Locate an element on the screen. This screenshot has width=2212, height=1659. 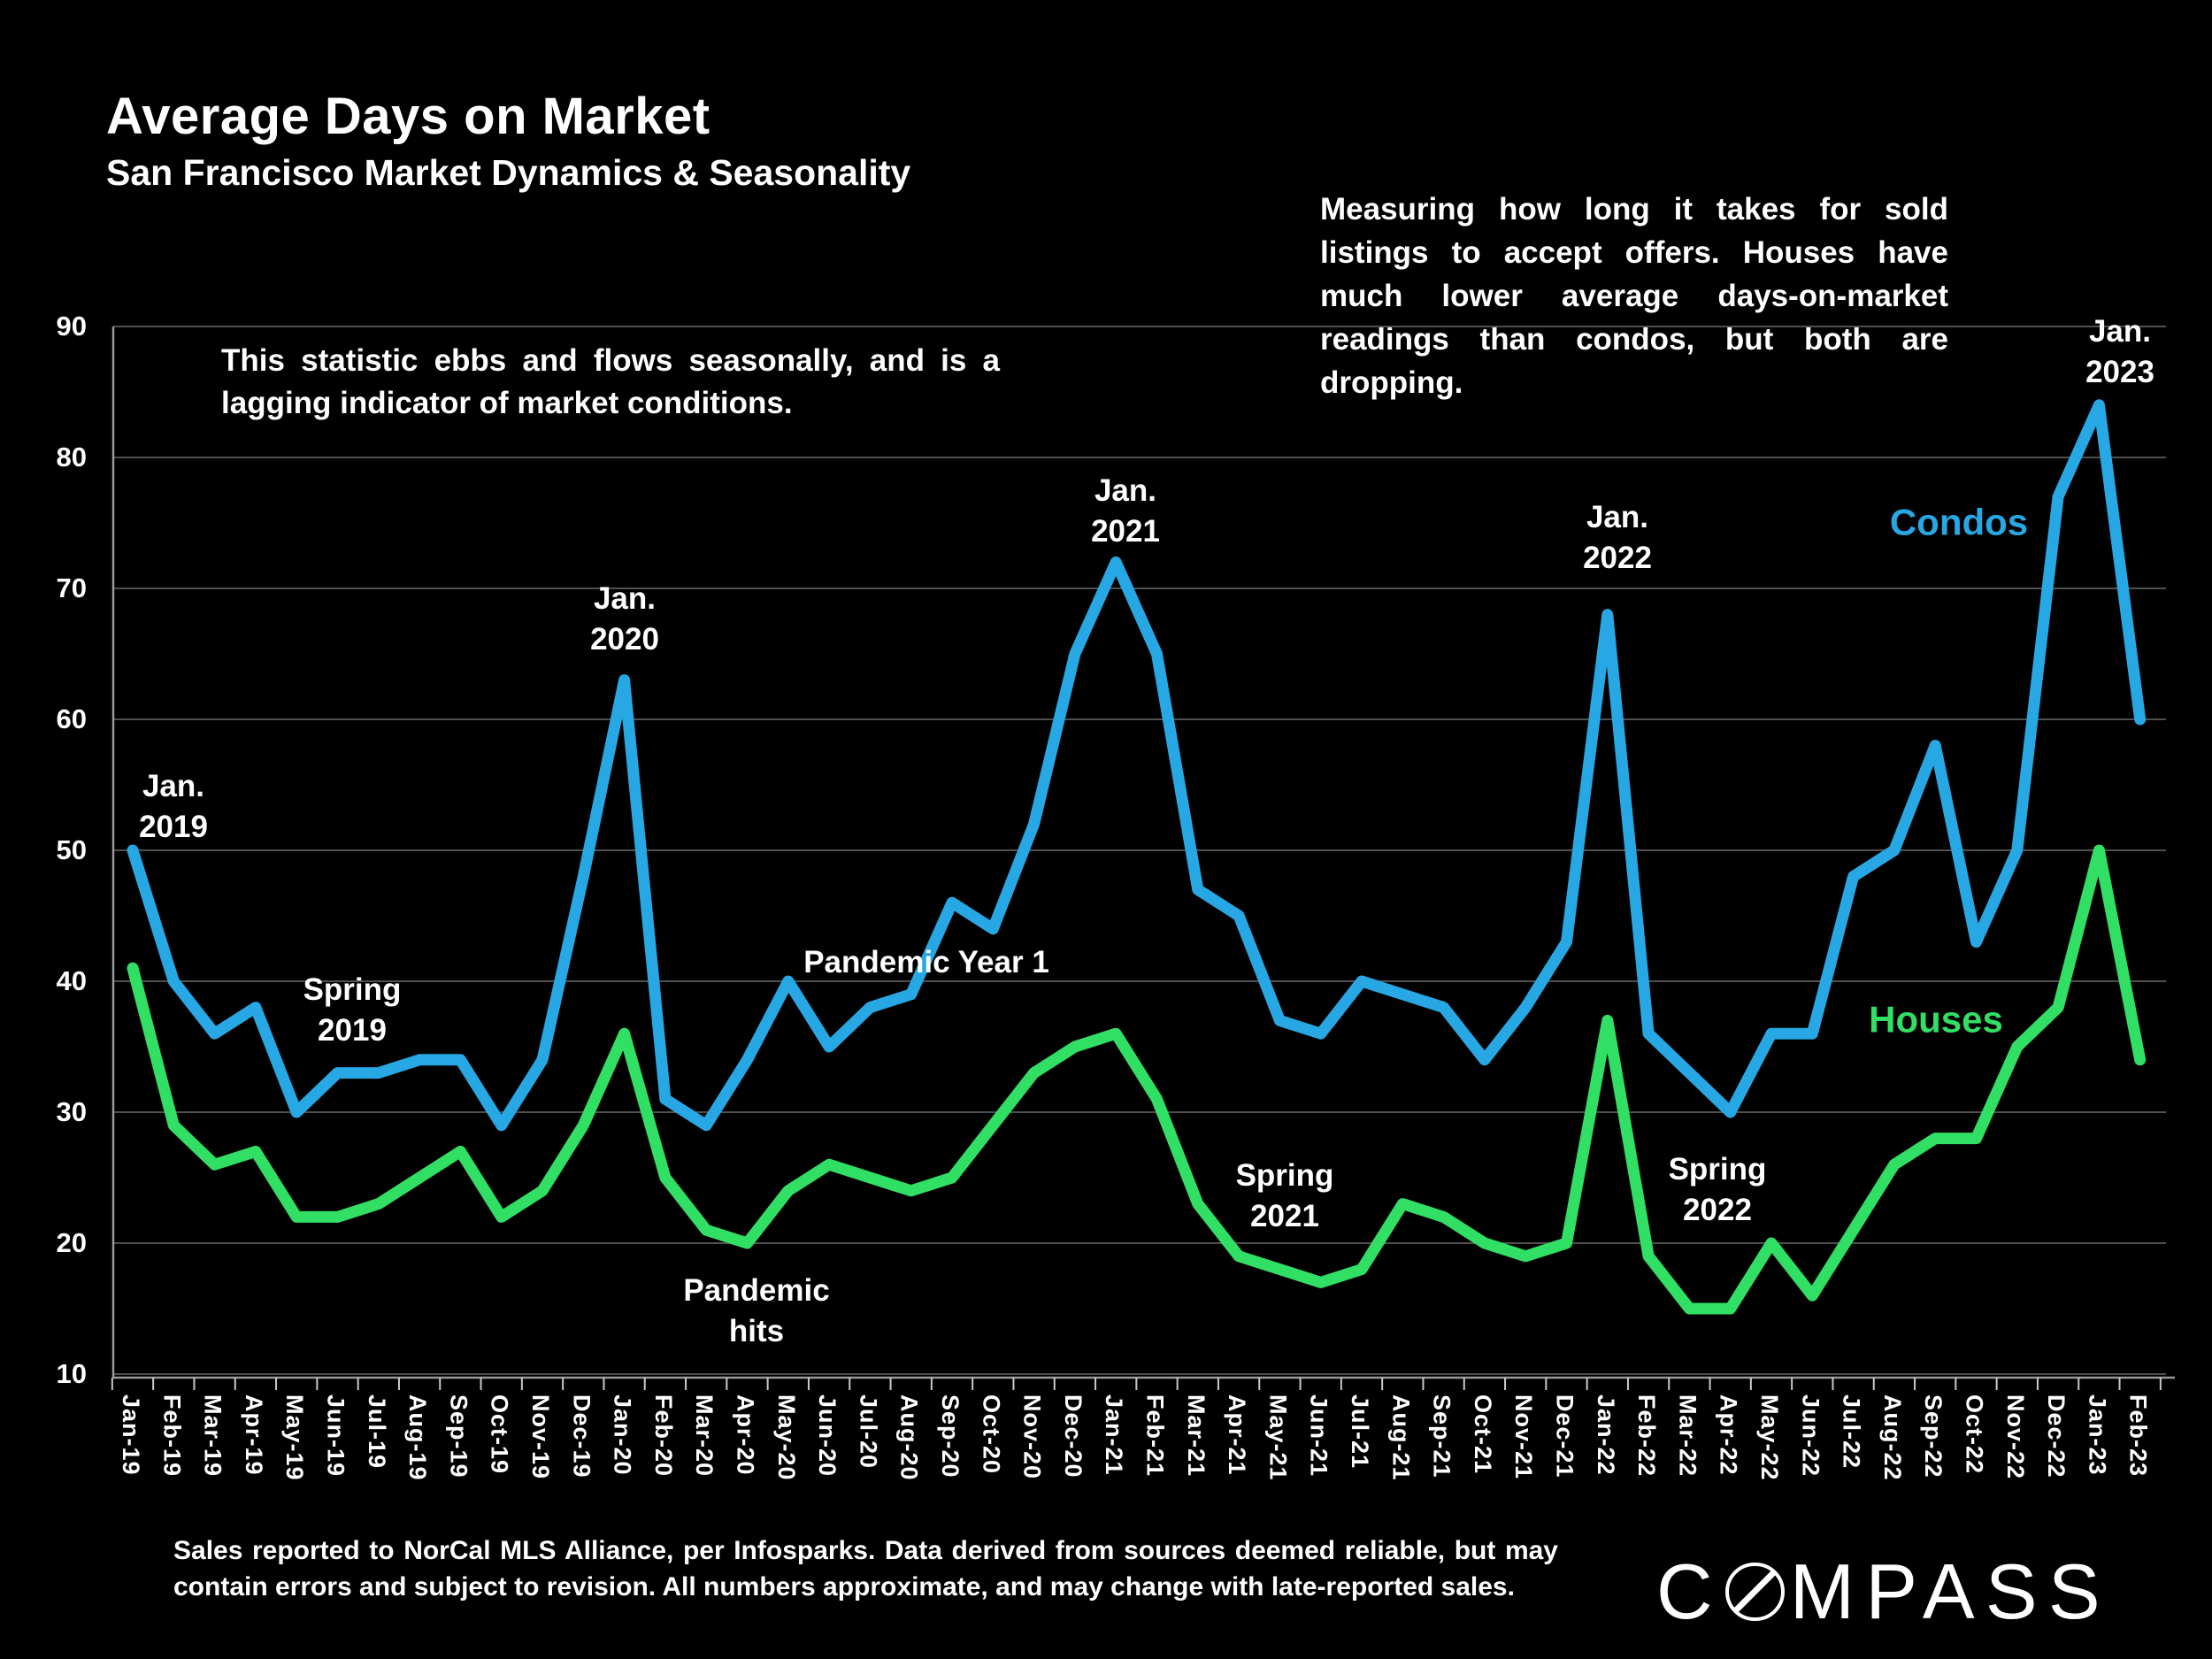
x-axis-label-Aug-19: Aug-19 is located at coordinates (418, 1438).